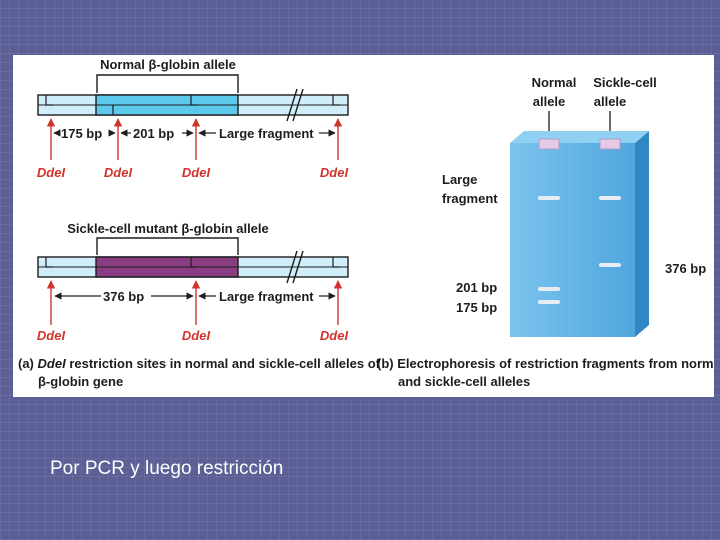 The image size is (720, 540). What do you see at coordinates (168, 64) in the screenshot?
I see `normal-allele-title: Normal β-globin allele` at bounding box center [168, 64].